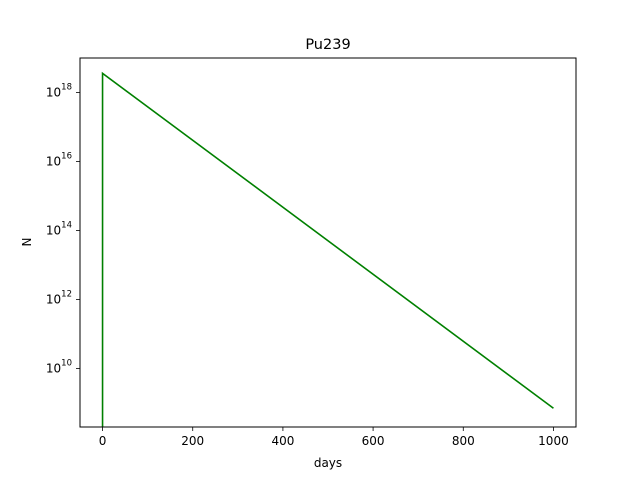 This screenshot has width=640, height=480. I want to click on x-tick-label: 1000, so click(553, 441).